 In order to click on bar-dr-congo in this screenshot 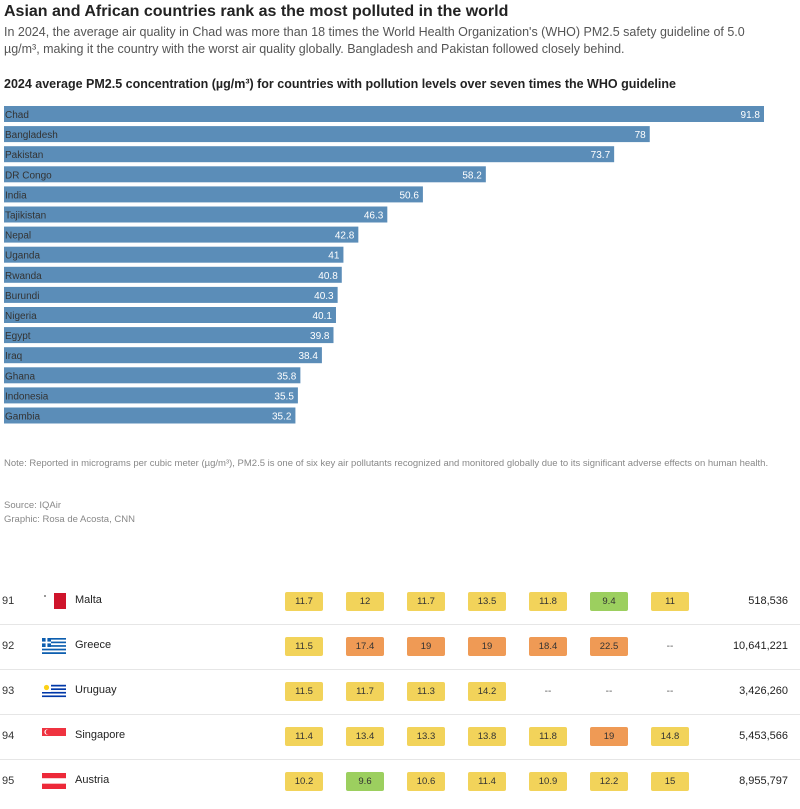, I will do `click(245, 174)`.